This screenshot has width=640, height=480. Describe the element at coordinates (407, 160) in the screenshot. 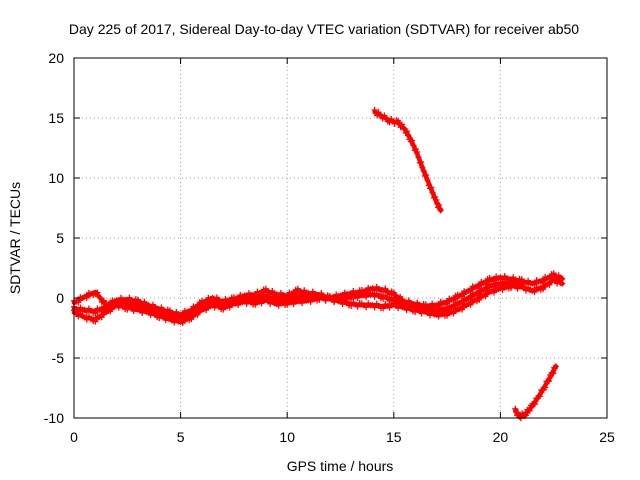

I see `series-upper-arc` at that location.